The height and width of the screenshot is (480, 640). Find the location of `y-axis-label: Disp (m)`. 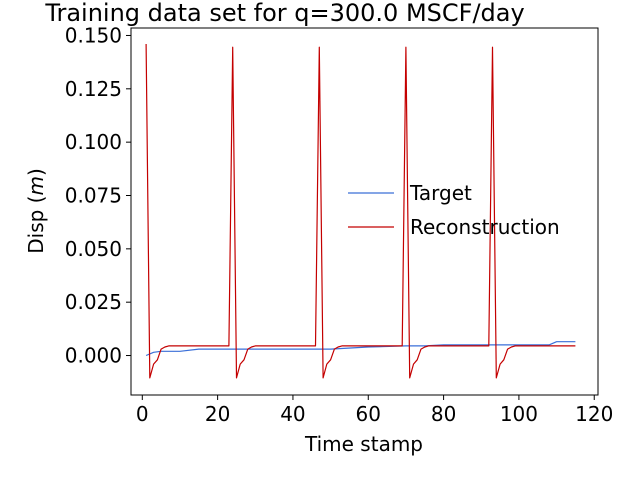

y-axis-label: Disp (m) is located at coordinates (36, 211).